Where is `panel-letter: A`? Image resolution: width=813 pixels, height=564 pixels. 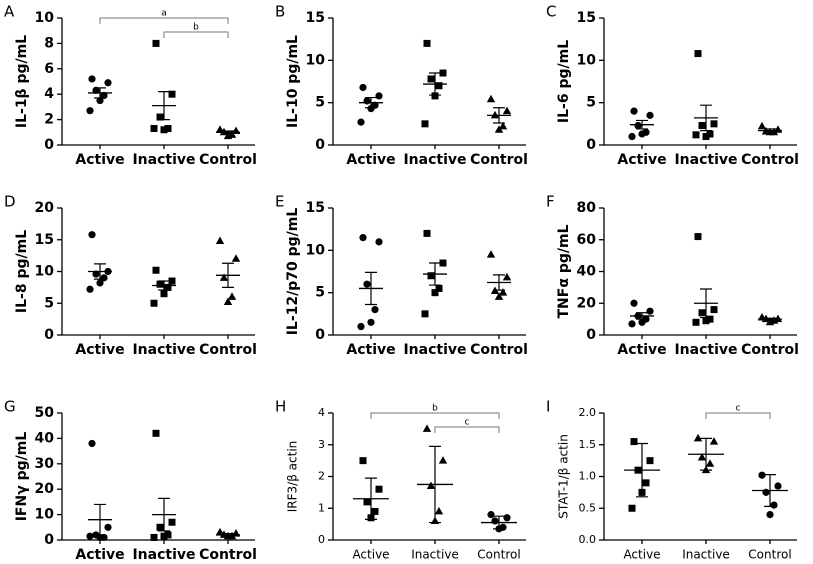
panel-letter: A is located at coordinates (9, 12).